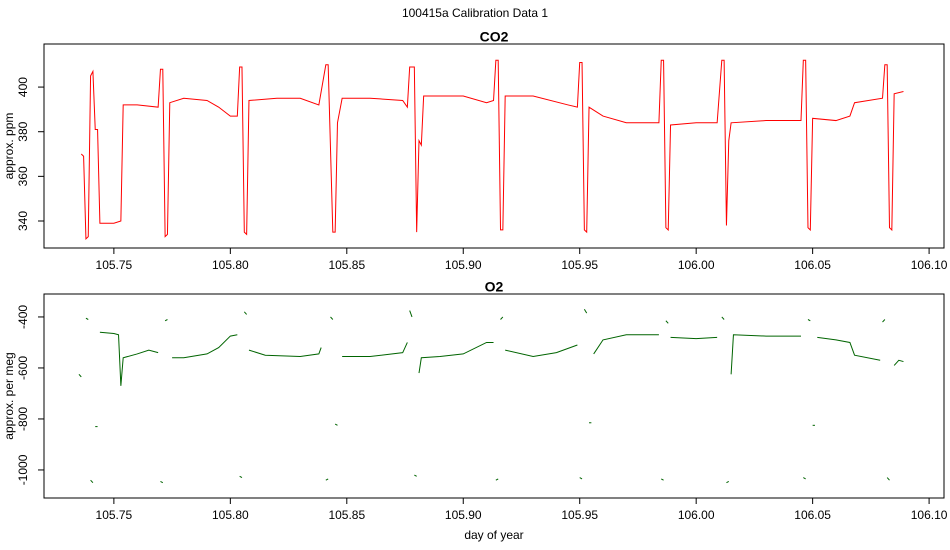 This screenshot has height=550, width=950. Describe the element at coordinates (9, 146) in the screenshot. I see `y-axis-label: approx. ppm` at that location.